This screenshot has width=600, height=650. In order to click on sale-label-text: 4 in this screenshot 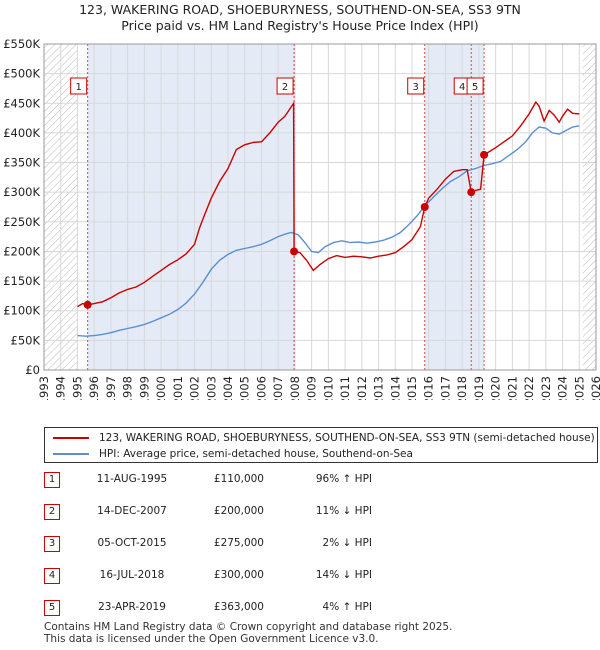, I will do `click(462, 87)`.